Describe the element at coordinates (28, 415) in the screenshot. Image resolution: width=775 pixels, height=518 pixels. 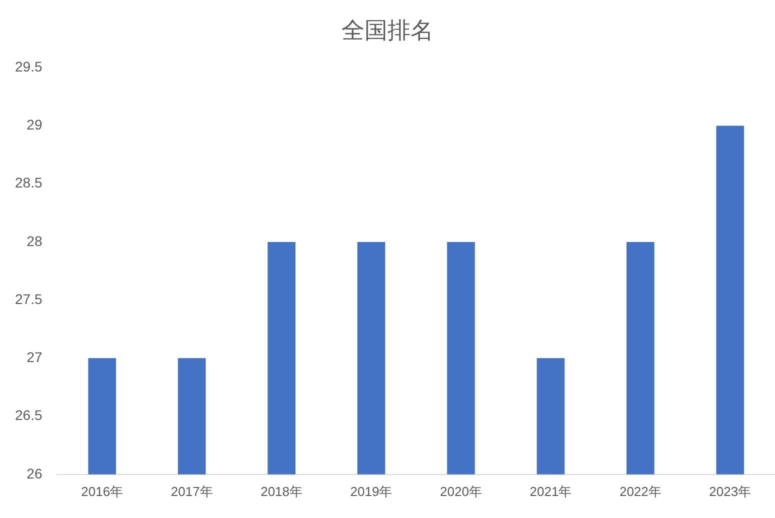
I see `y-tick-label: 26.5` at that location.